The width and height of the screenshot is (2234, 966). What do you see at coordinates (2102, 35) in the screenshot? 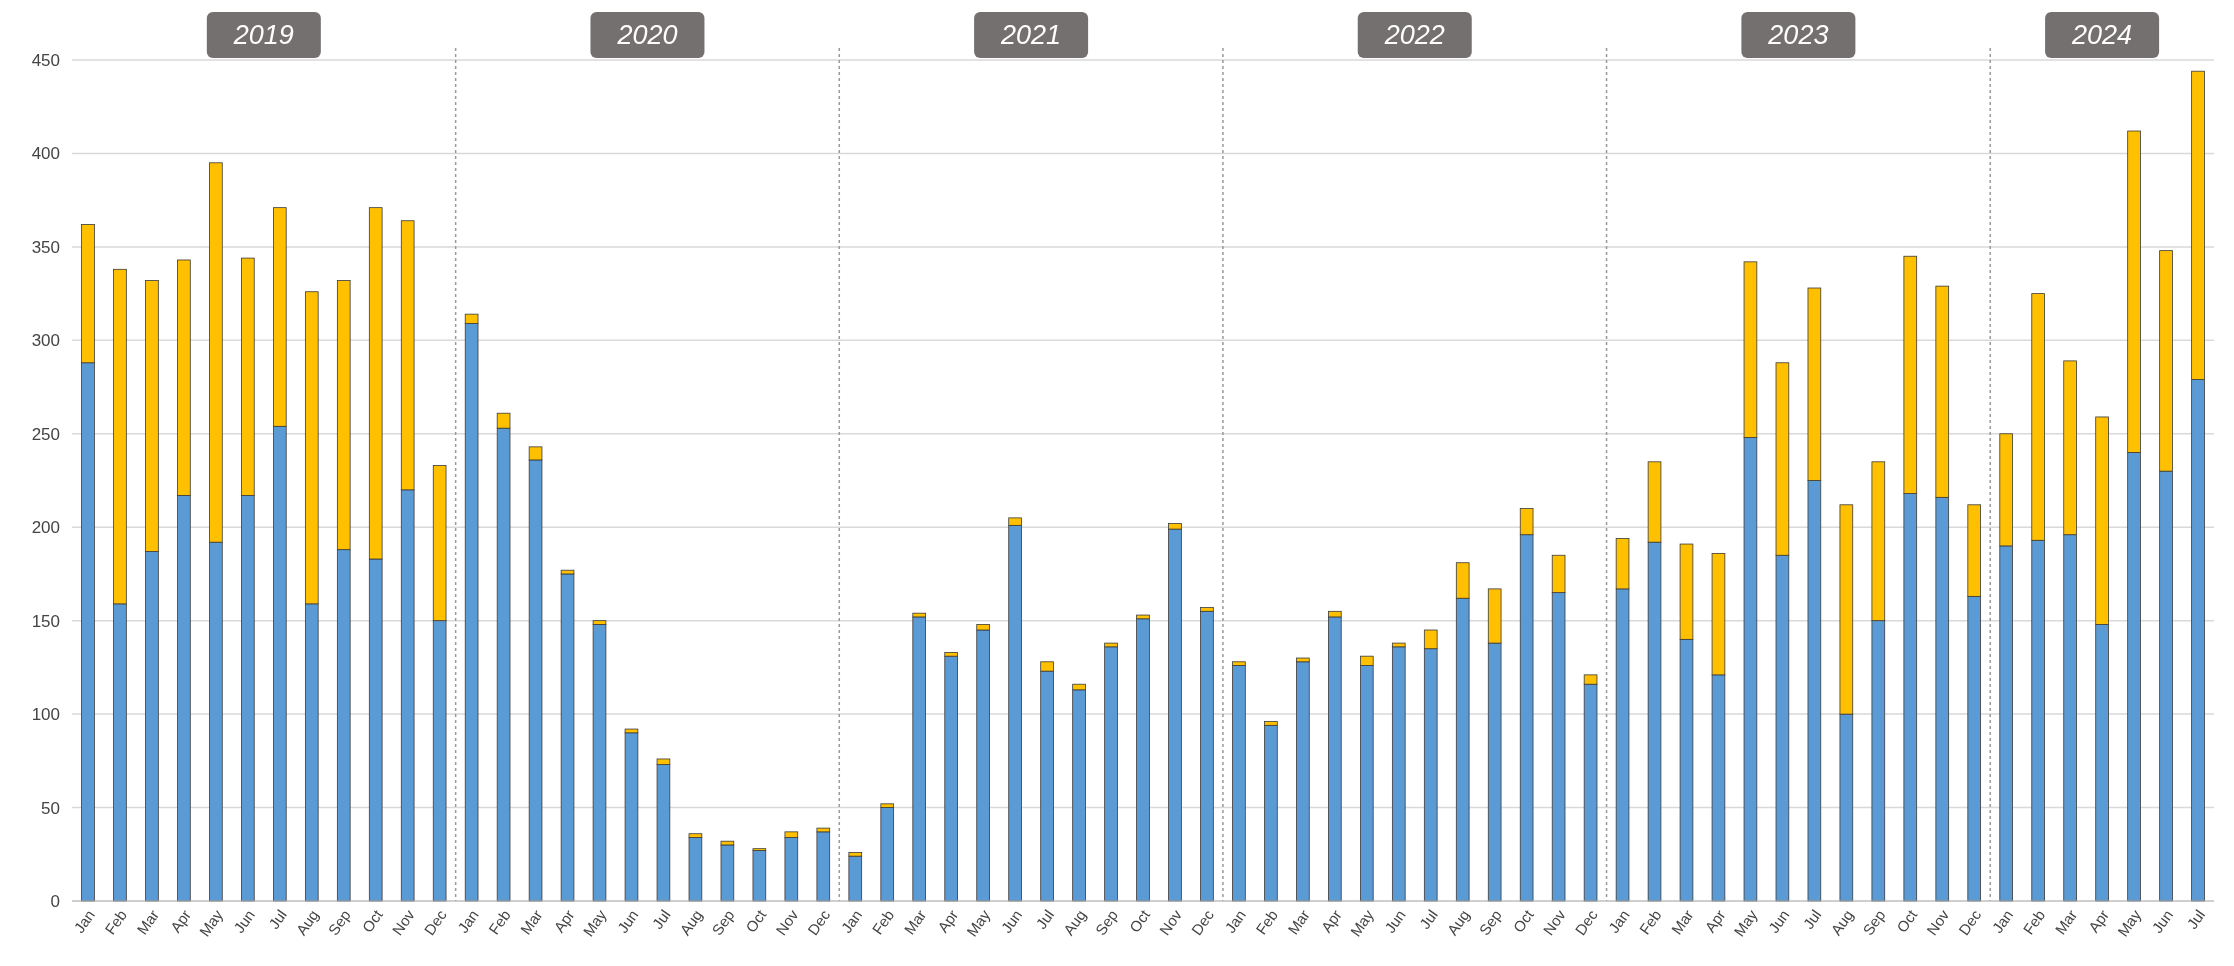
I see `text: 2024` at bounding box center [2102, 35].